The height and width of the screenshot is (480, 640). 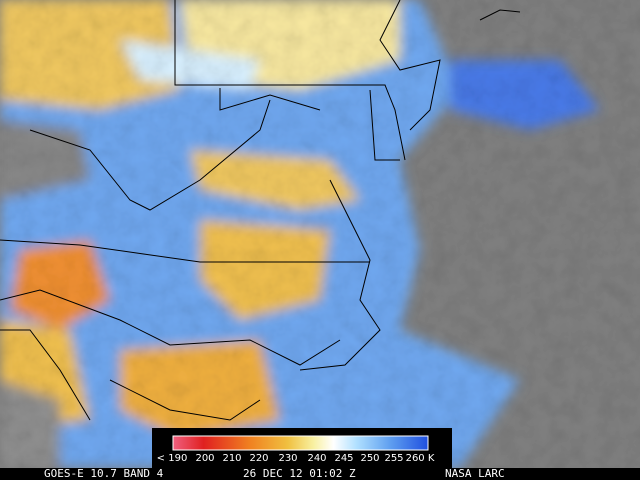 I want to click on footer-time: 26 DEC 12 01:02 Z, so click(x=299, y=473).